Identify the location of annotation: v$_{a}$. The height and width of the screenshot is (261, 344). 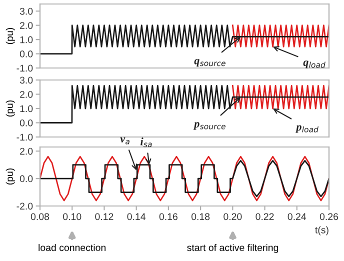
(125, 140).